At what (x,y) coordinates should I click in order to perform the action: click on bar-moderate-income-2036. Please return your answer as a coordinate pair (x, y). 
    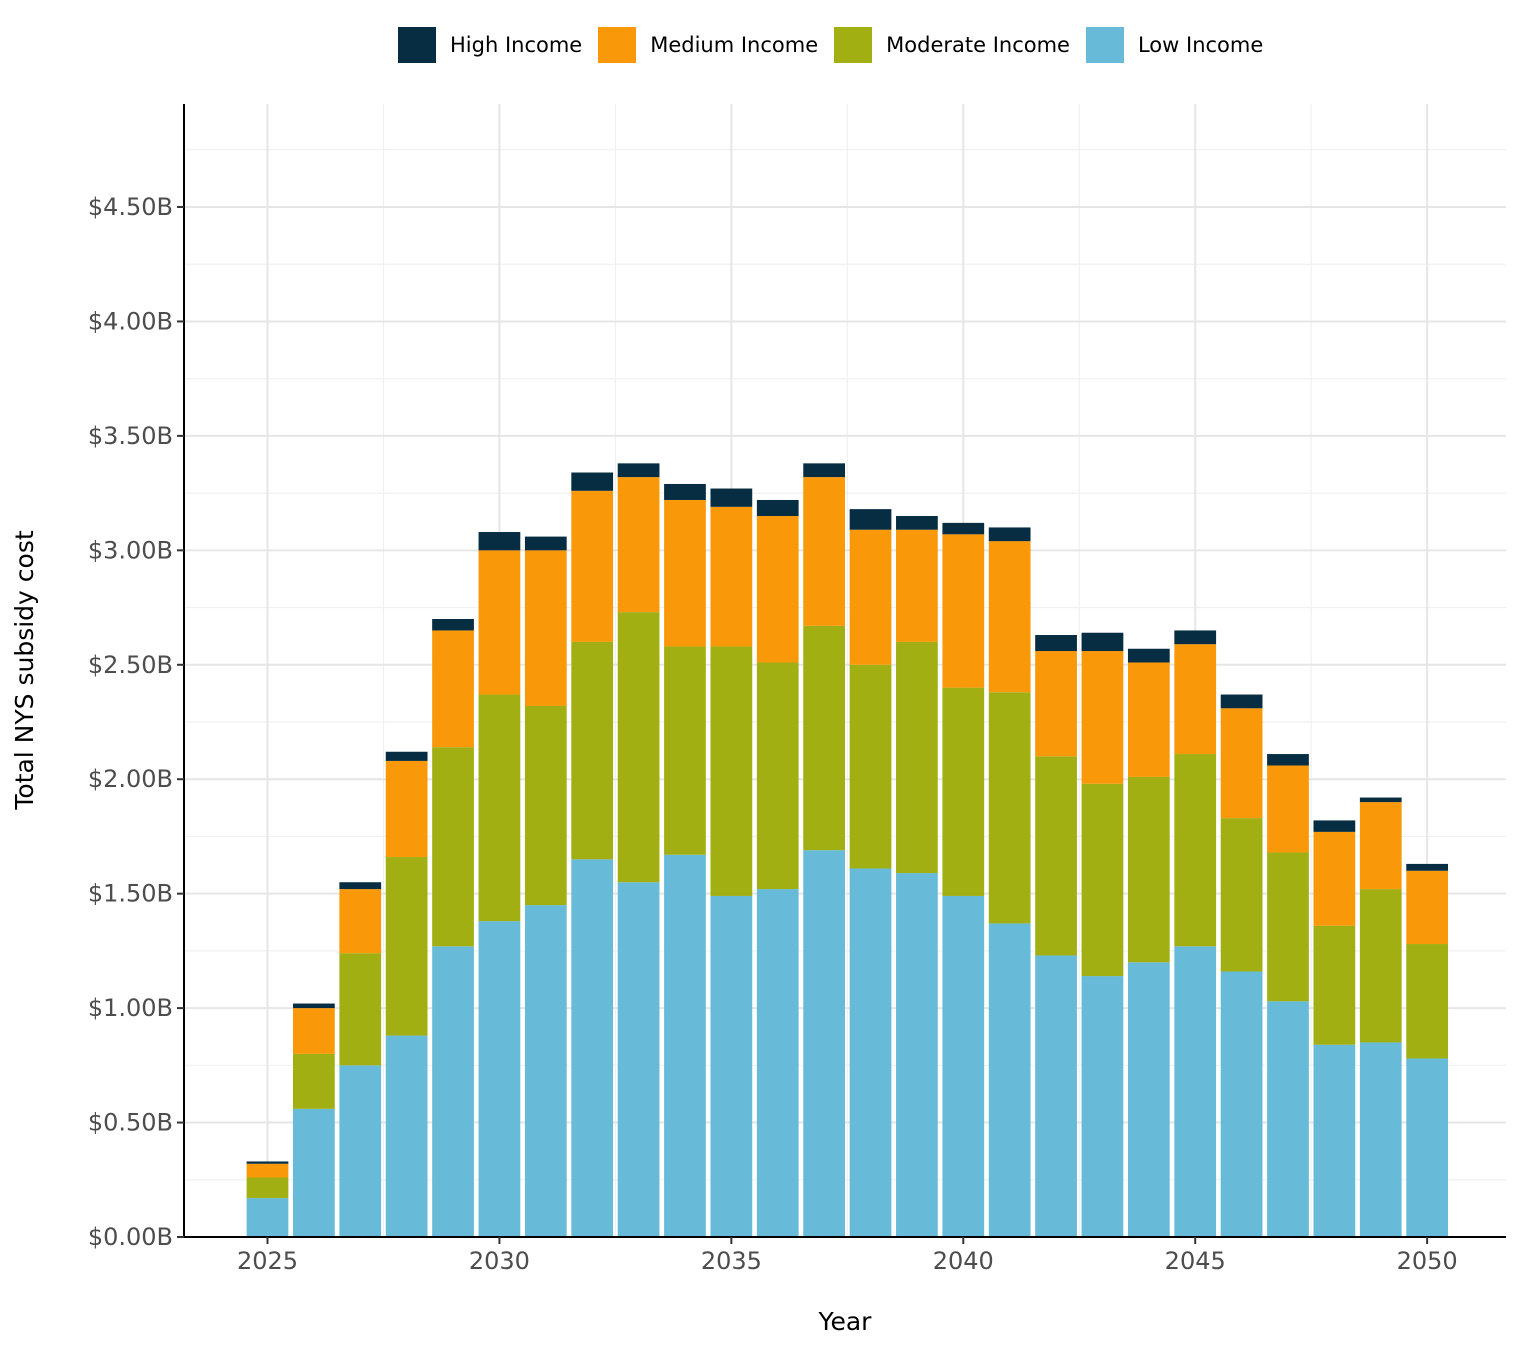
    Looking at the image, I should click on (777, 776).